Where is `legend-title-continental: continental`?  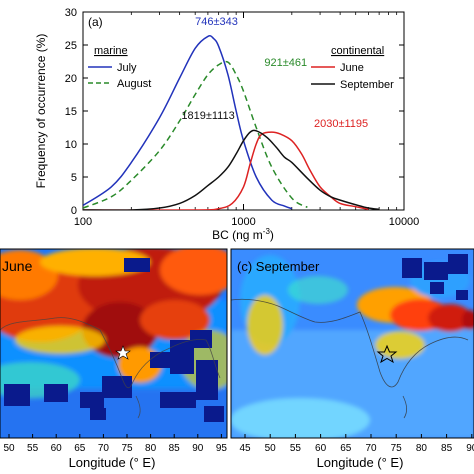
legend-title-continental: continental is located at coordinates (357, 51).